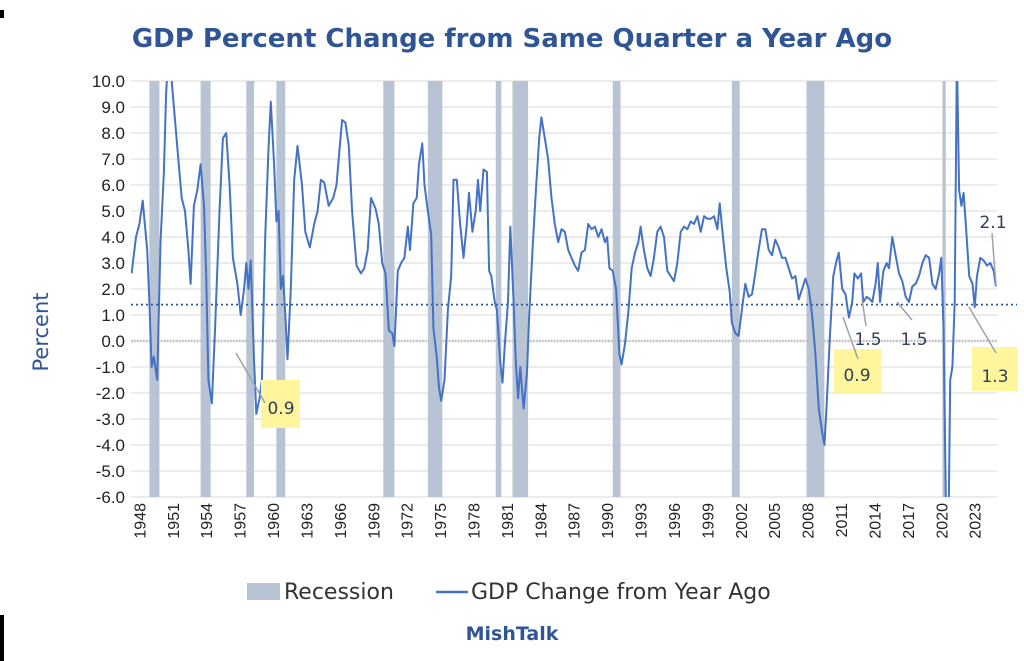  I want to click on annotation-label: 2.1, so click(992, 223).